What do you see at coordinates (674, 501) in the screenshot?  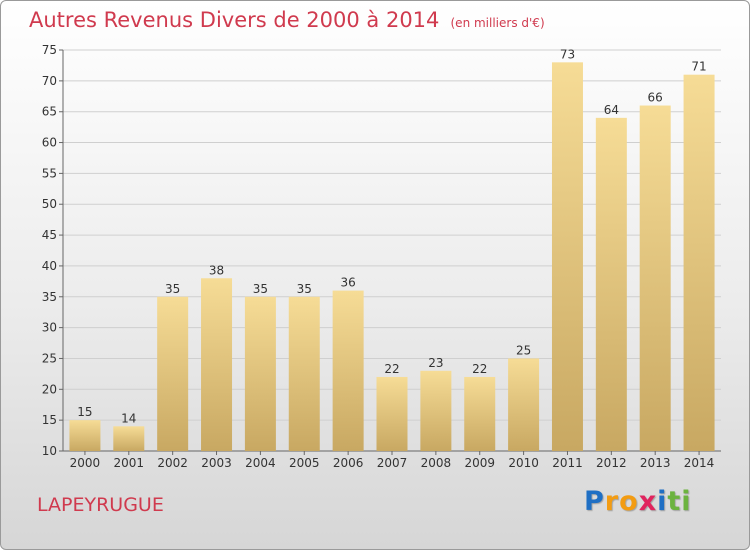 I see `logo-letter: t` at bounding box center [674, 501].